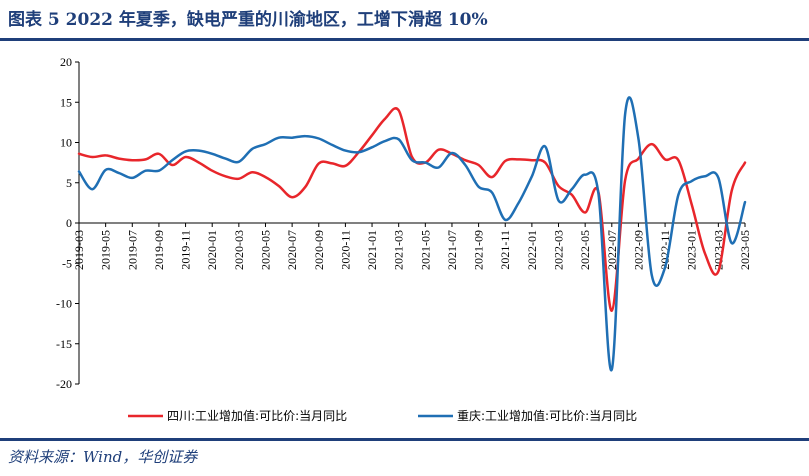  What do you see at coordinates (559, 250) in the screenshot?
I see `x-tick-label: 2022-03` at bounding box center [559, 250].